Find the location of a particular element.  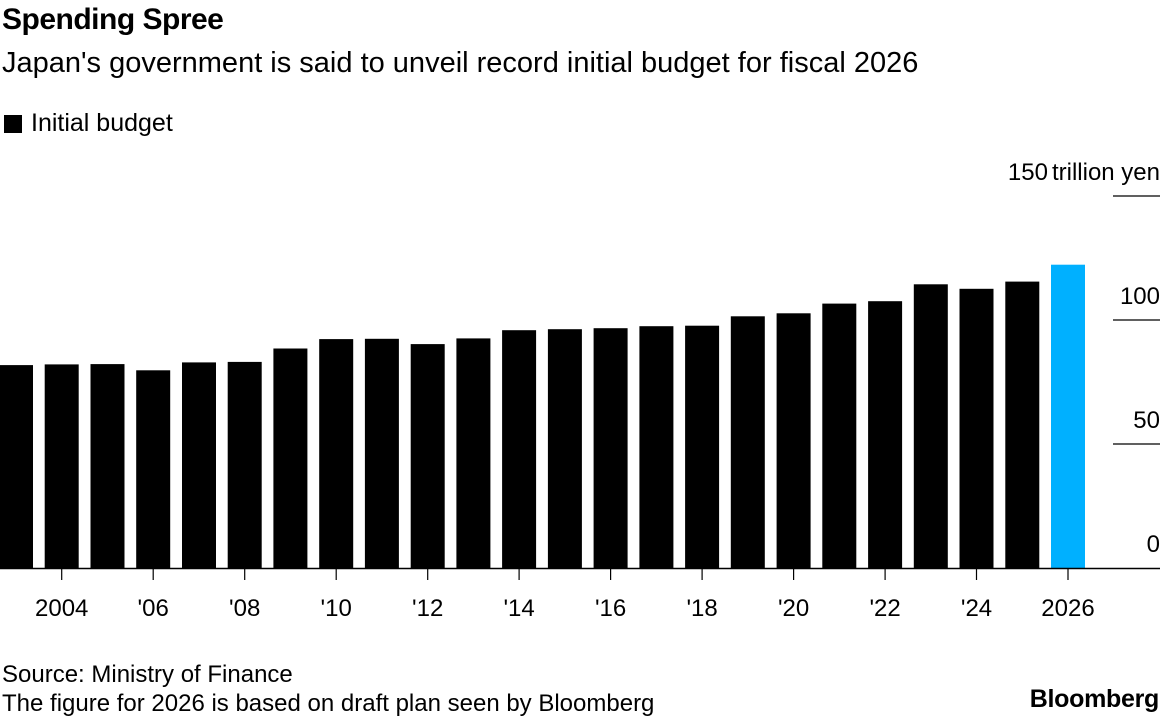

bar-2018 is located at coordinates (702, 446).